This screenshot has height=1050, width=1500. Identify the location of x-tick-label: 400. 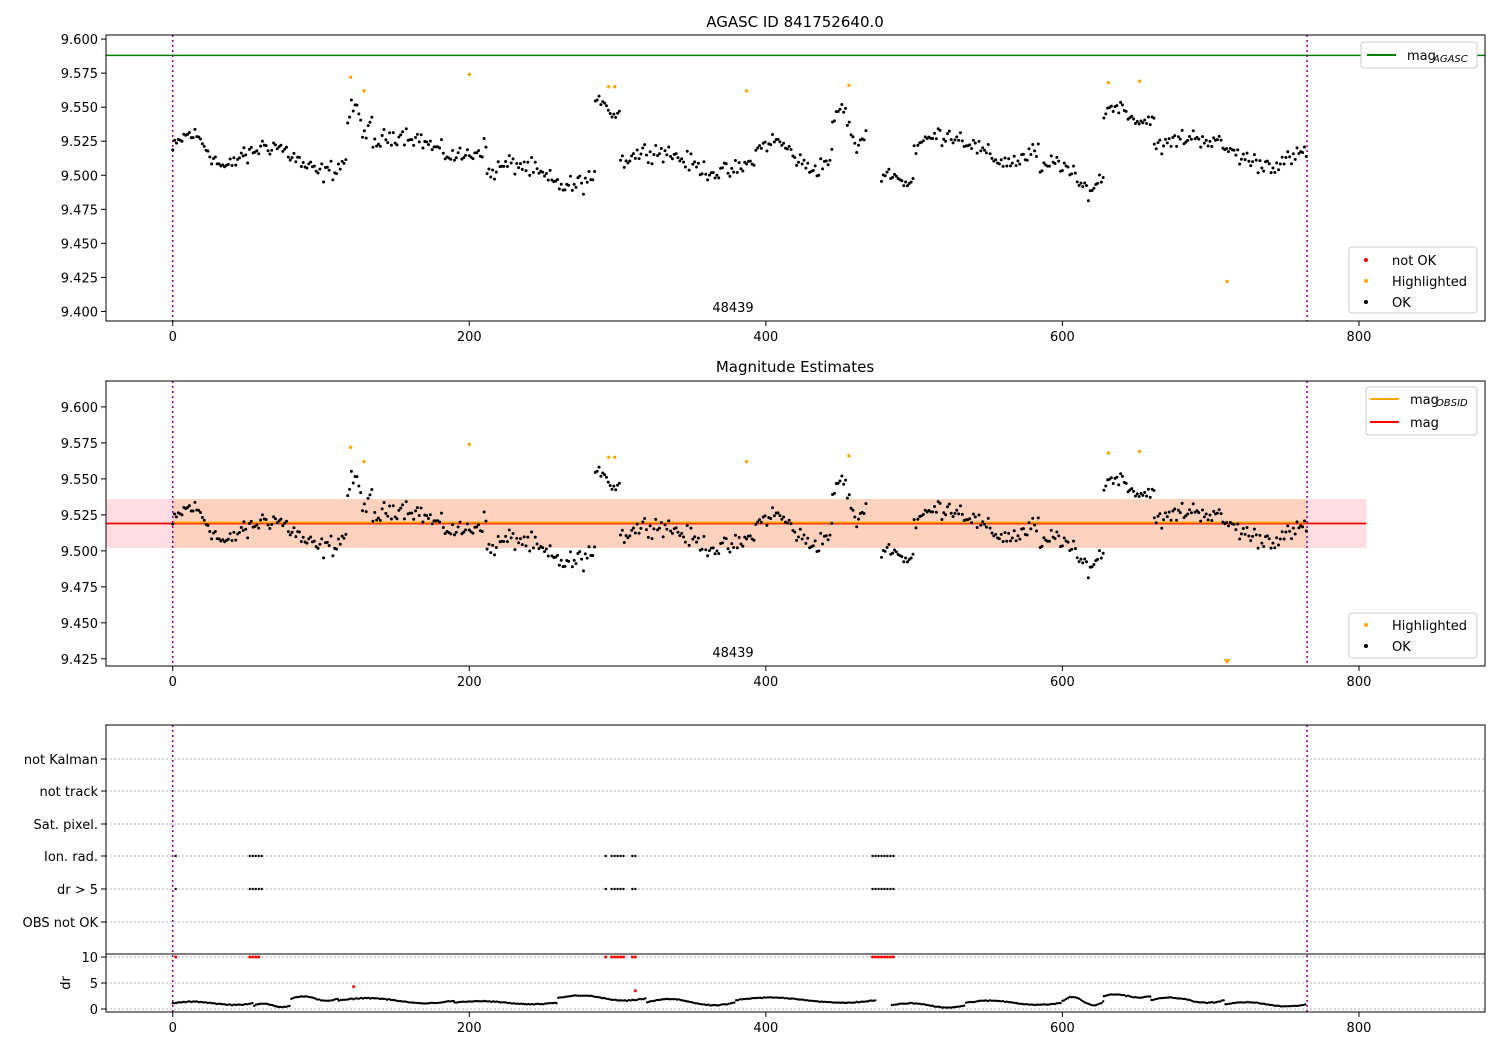
(765, 1028).